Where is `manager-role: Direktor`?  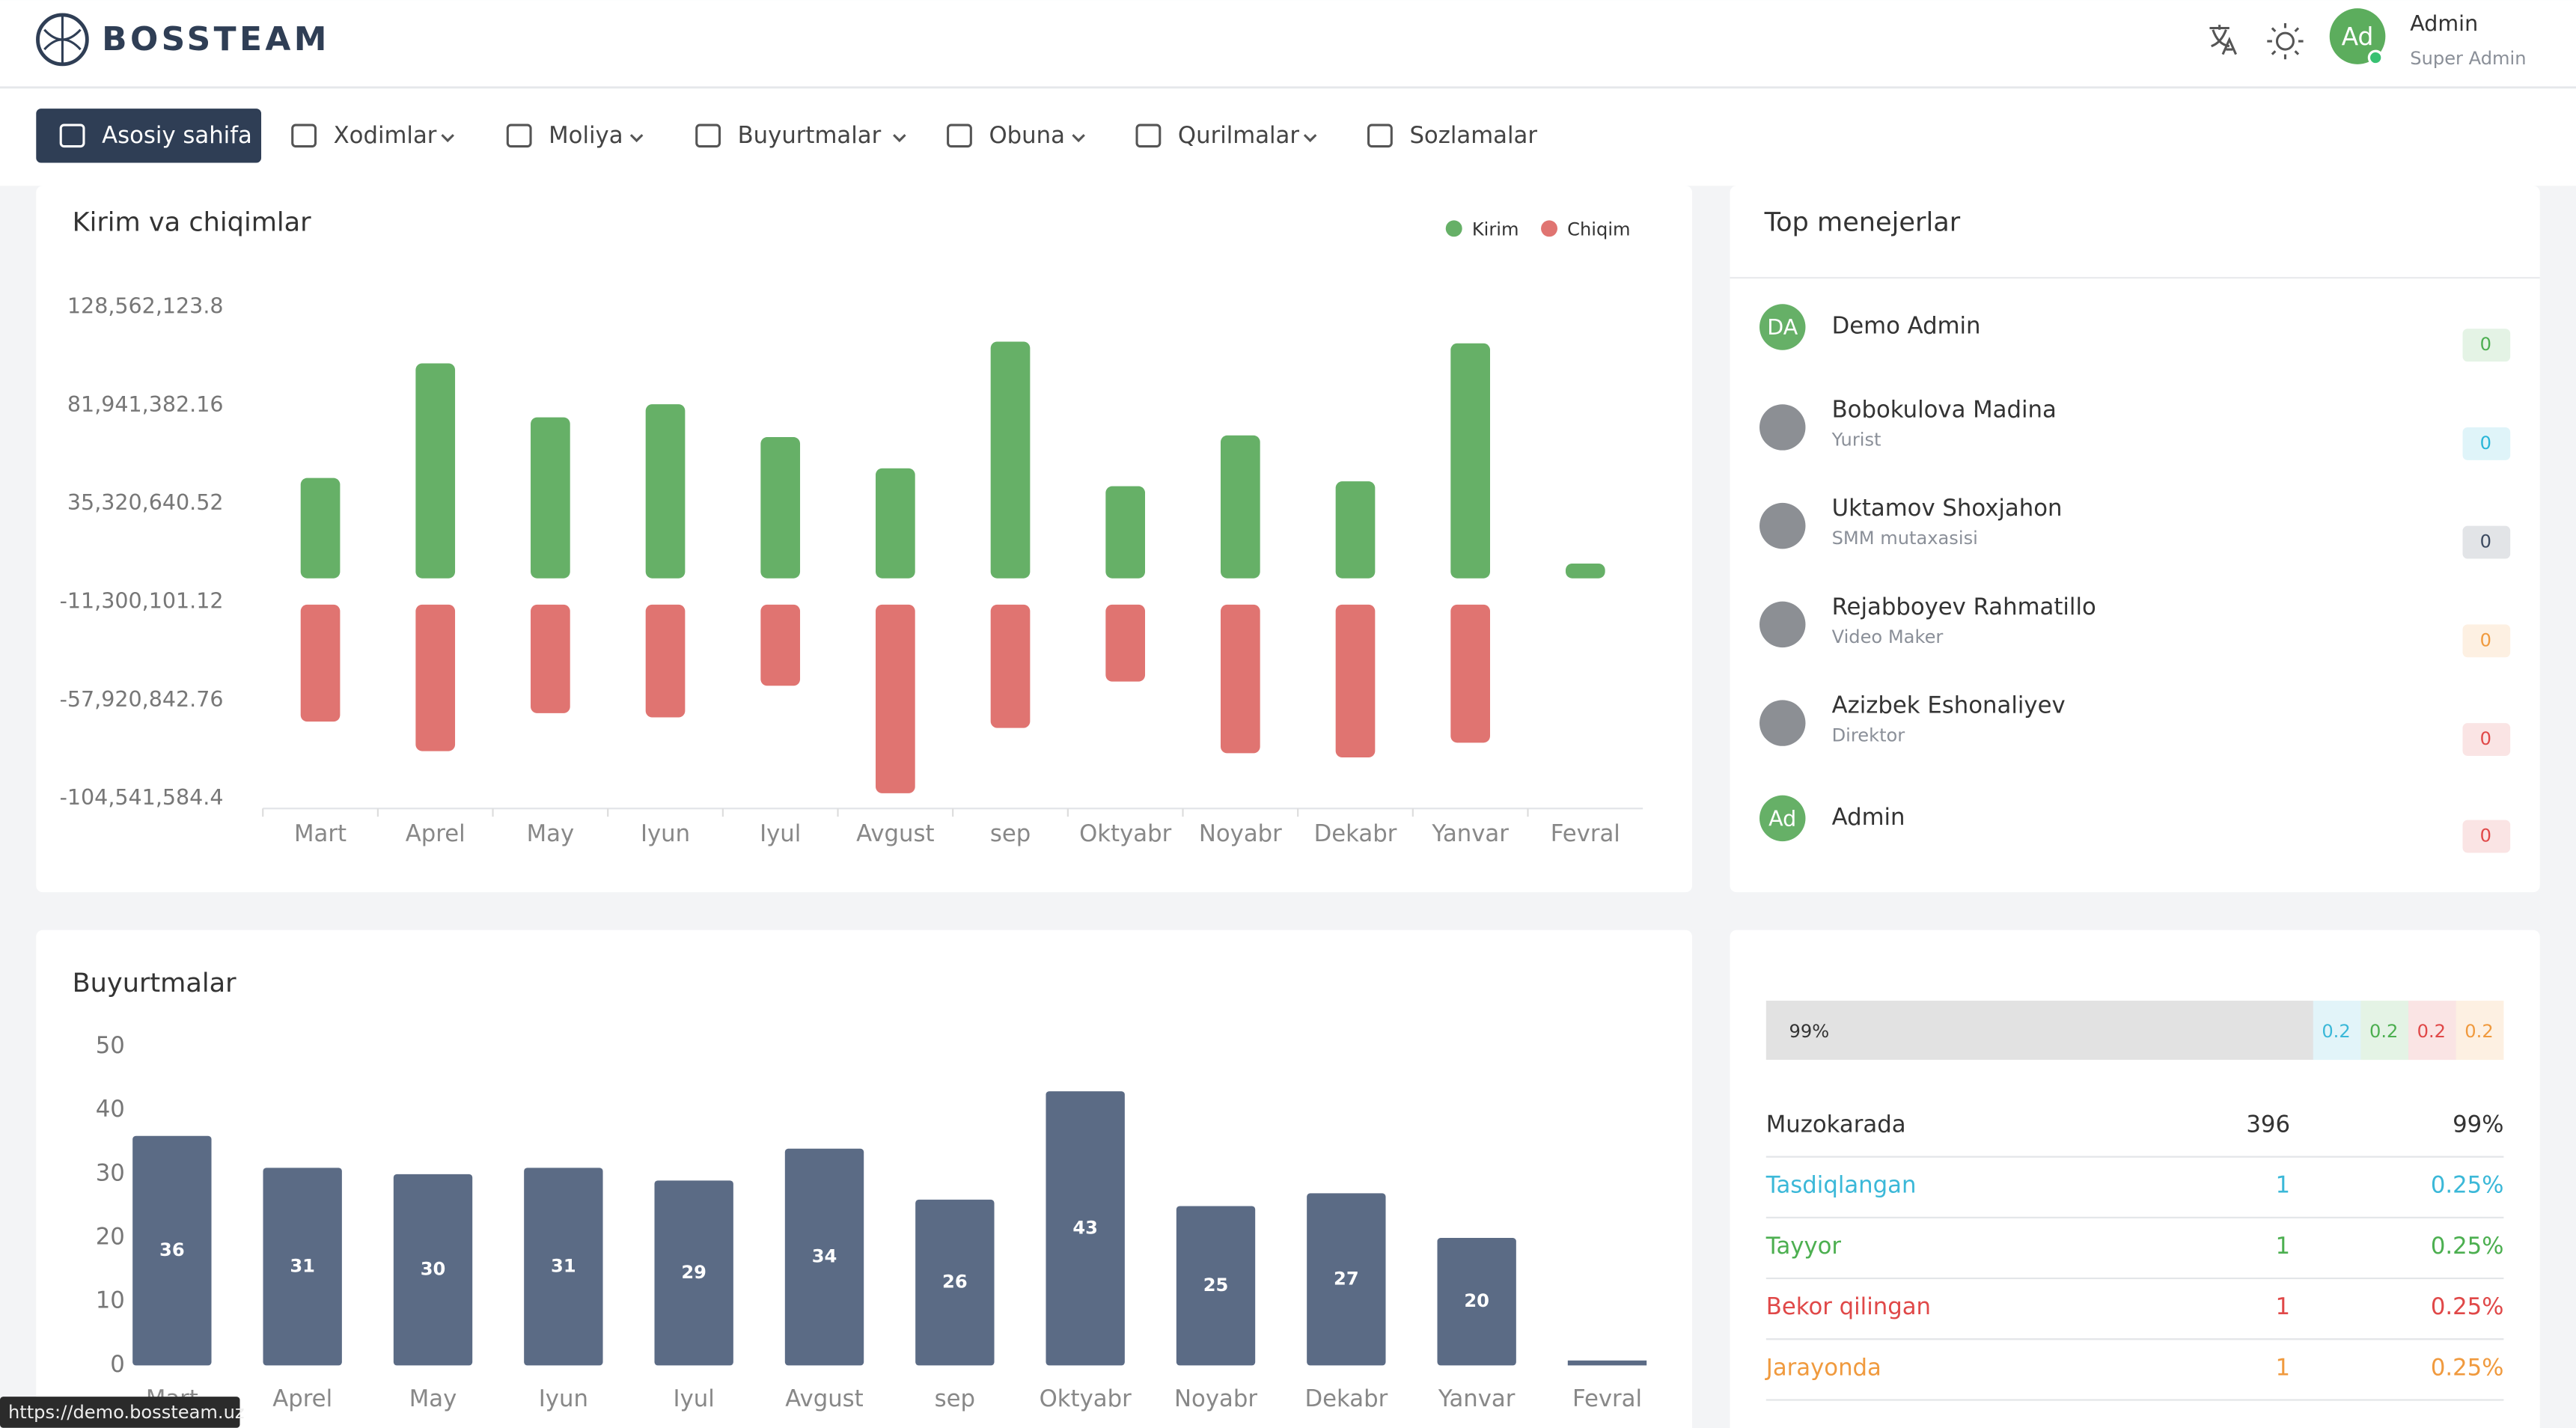
manager-role: Direktor is located at coordinates (1868, 735).